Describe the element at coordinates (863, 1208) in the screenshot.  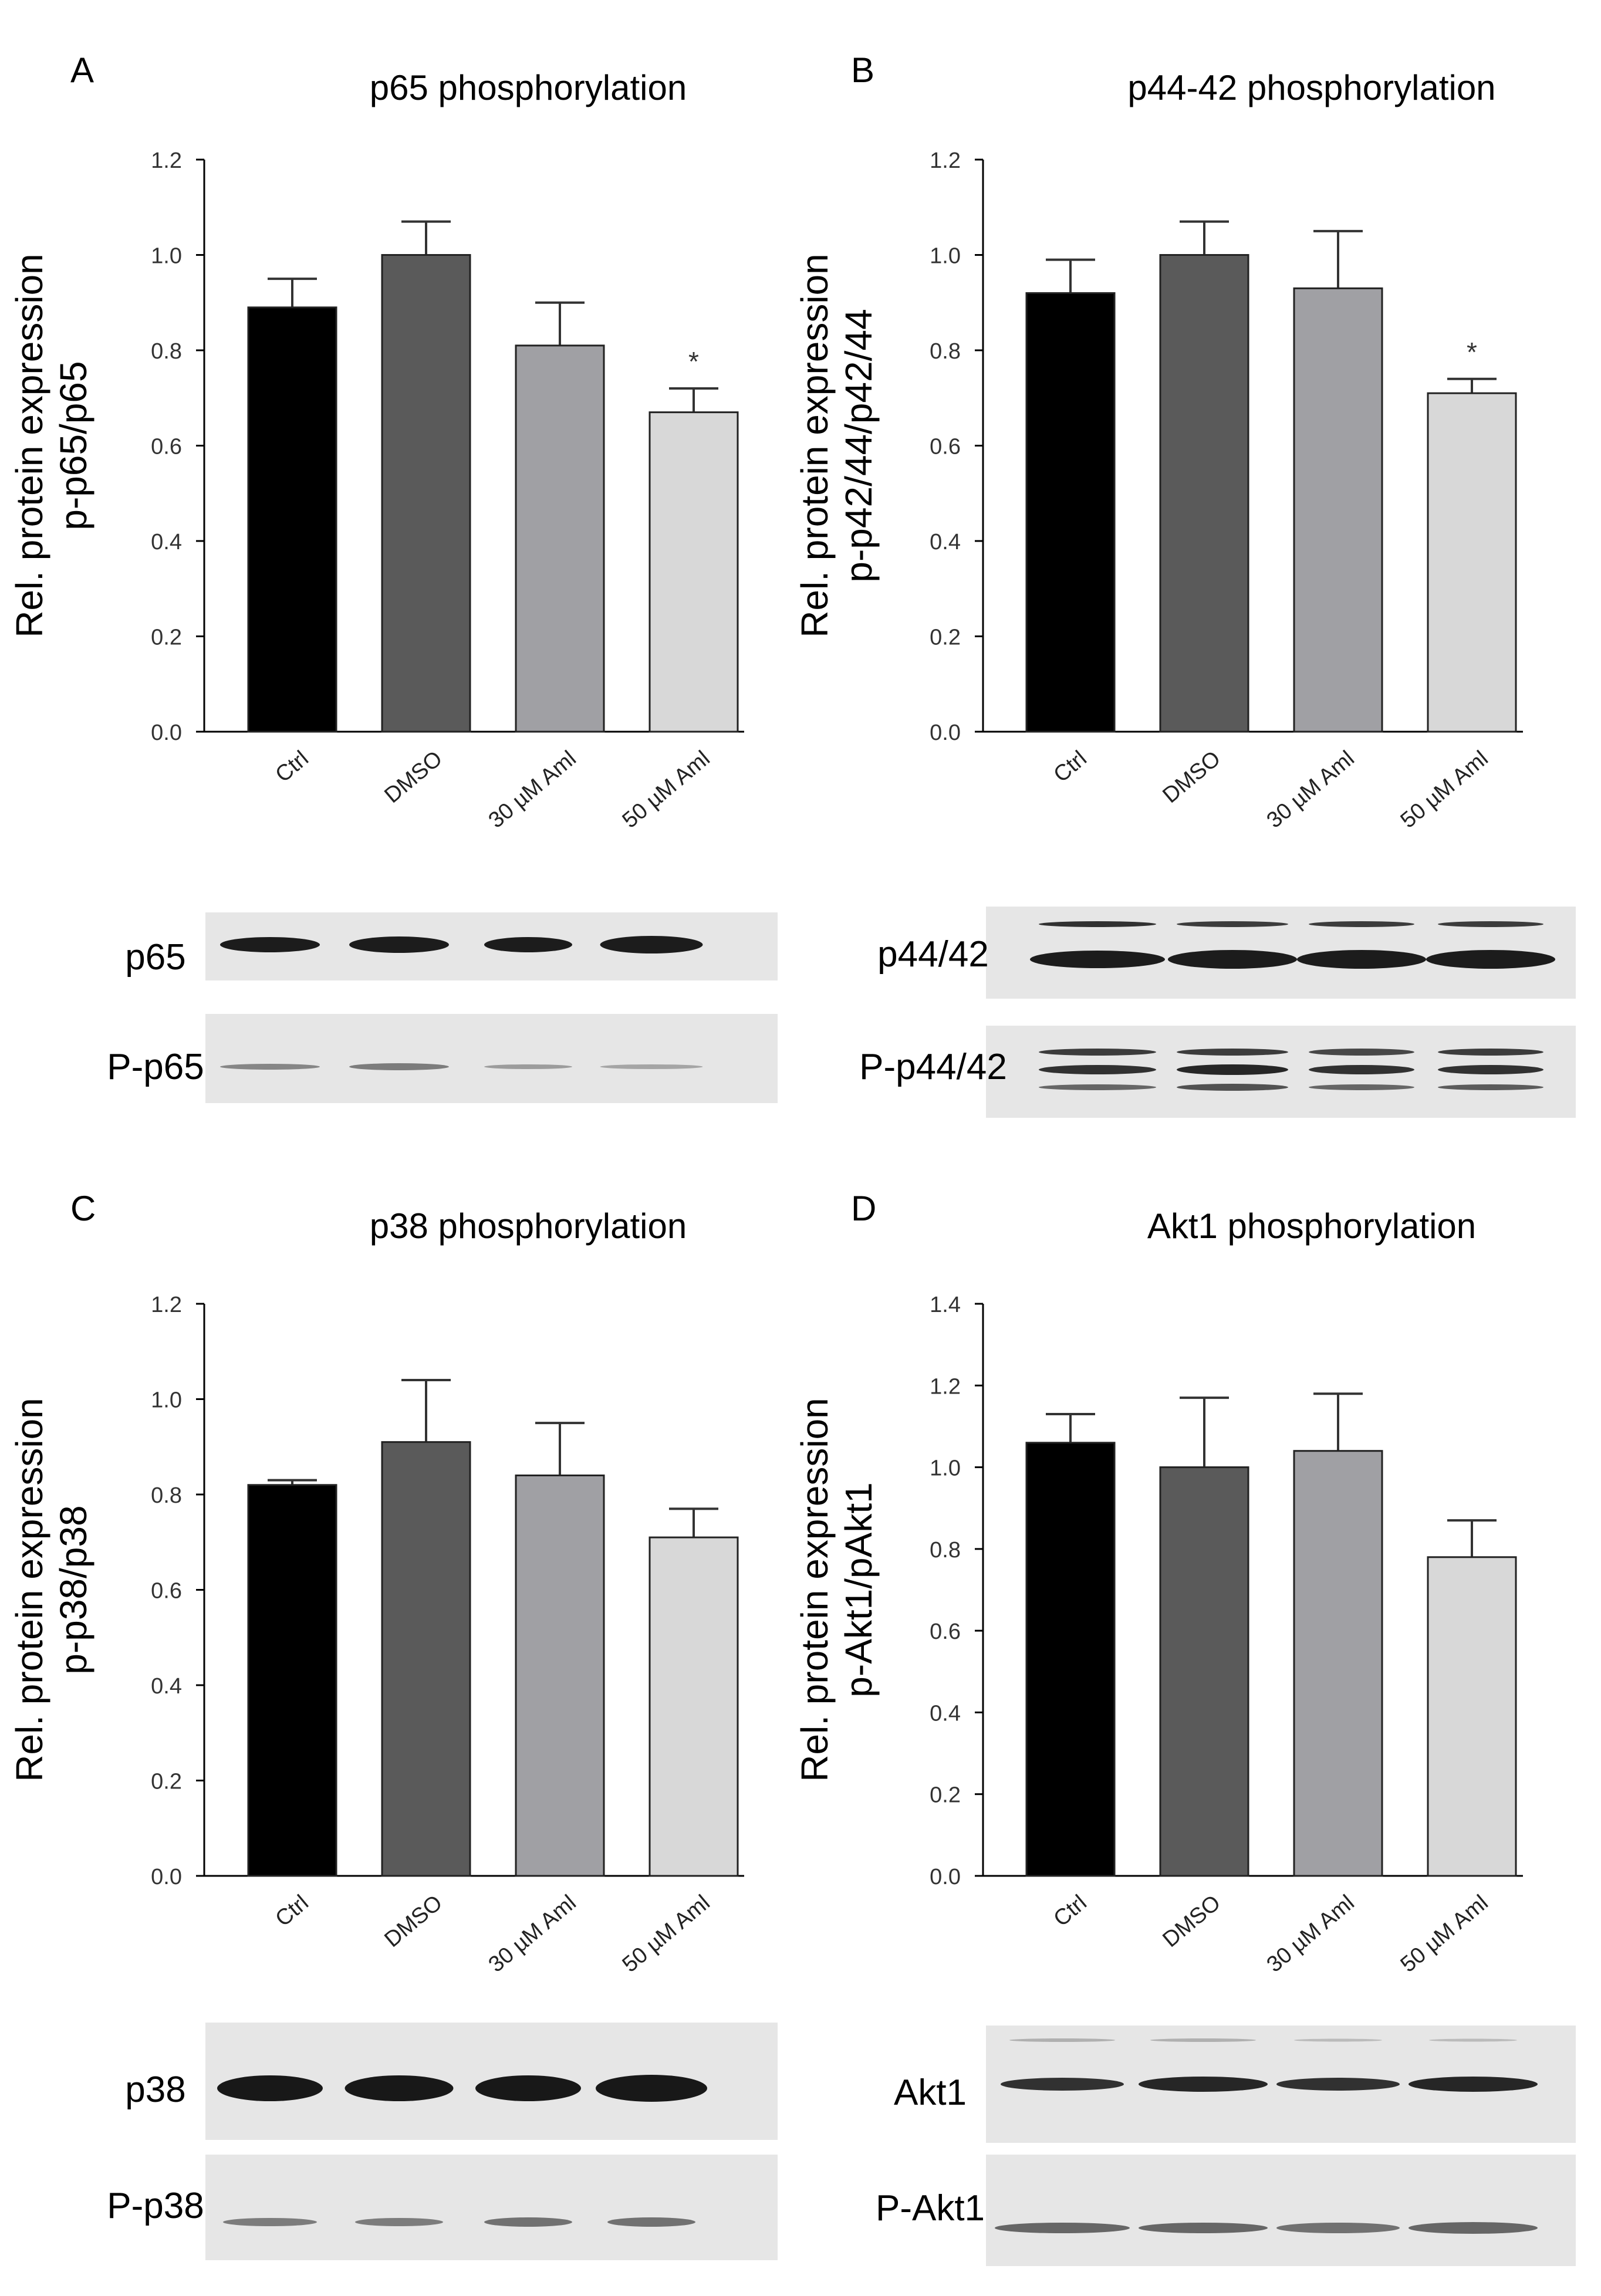
I see `panel-letter: D` at that location.